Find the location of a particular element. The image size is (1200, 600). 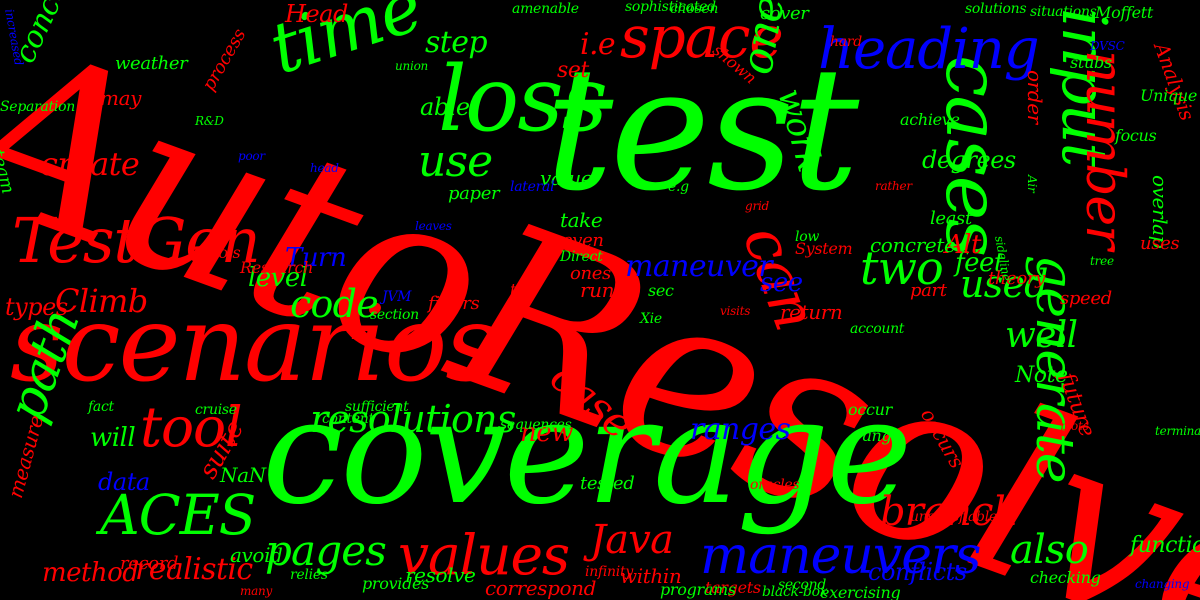

word-new: new is located at coordinates (546, 433).